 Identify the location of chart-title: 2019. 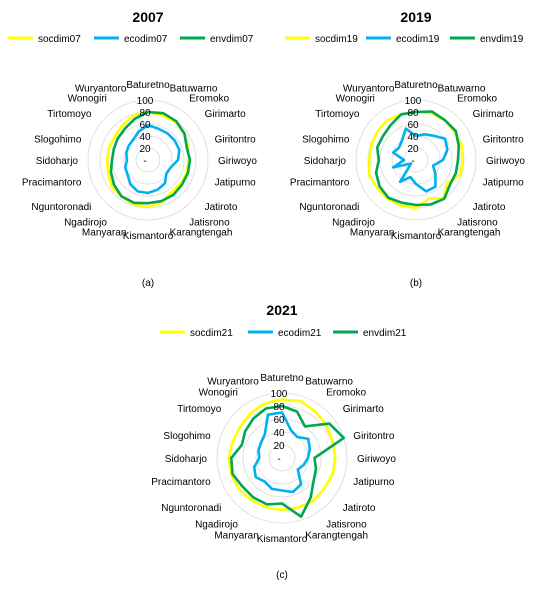
(415, 17).